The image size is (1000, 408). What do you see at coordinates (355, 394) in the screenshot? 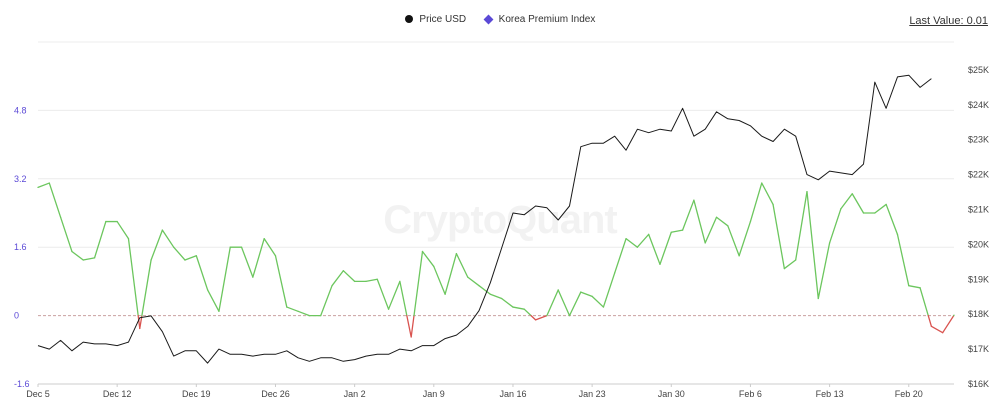
I see `x-axis-tick-label: Jan 2` at bounding box center [355, 394].